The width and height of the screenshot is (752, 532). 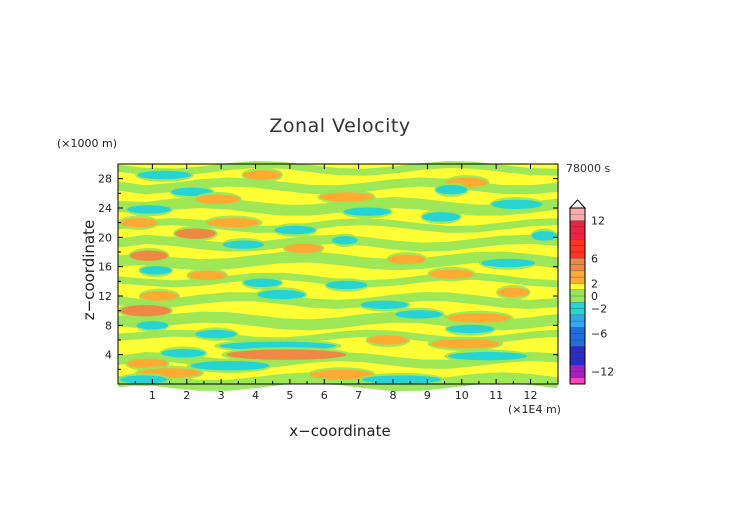 What do you see at coordinates (393, 395) in the screenshot?
I see `x-tick-label: 8` at bounding box center [393, 395].